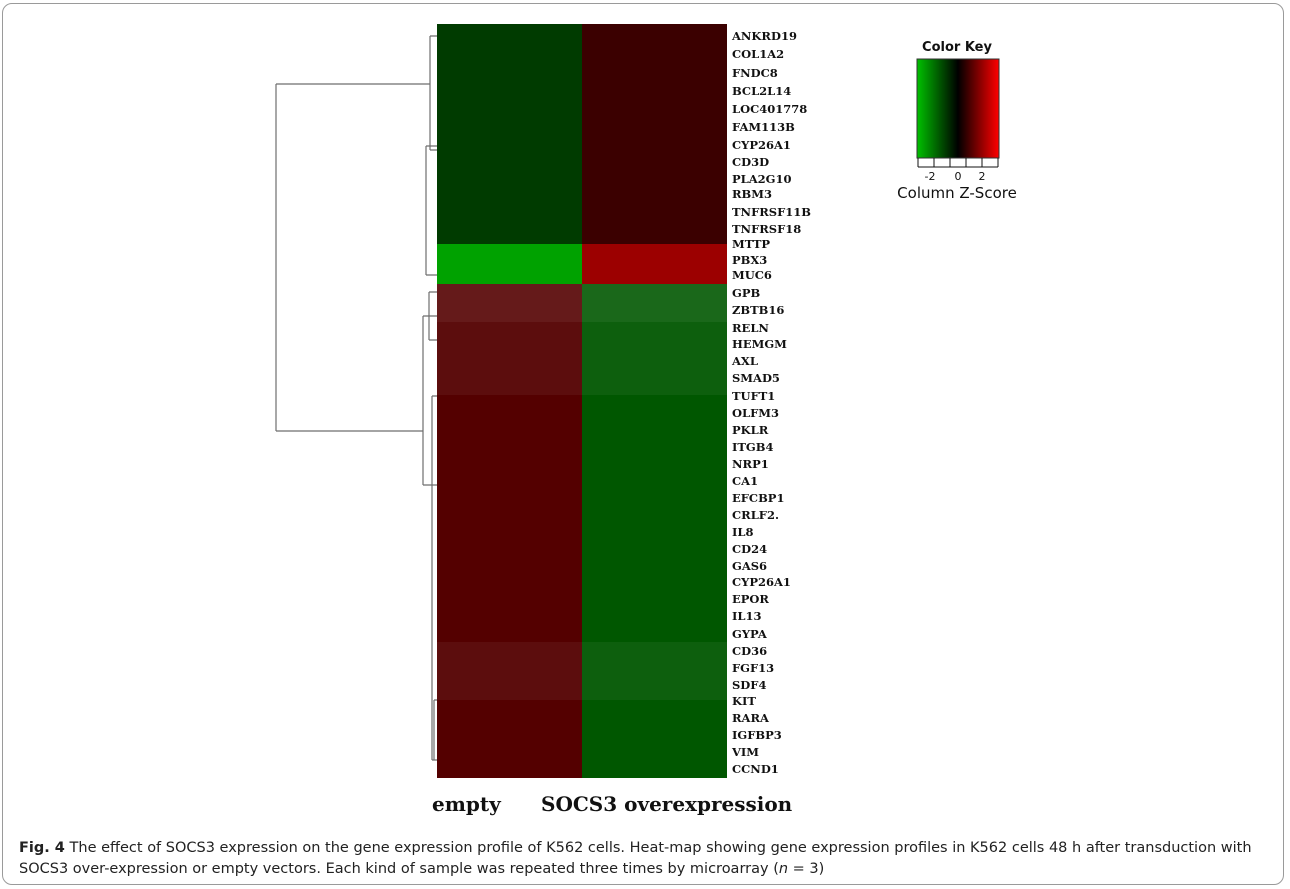  Describe the element at coordinates (746, 293) in the screenshot. I see `row-label: GPB` at that location.